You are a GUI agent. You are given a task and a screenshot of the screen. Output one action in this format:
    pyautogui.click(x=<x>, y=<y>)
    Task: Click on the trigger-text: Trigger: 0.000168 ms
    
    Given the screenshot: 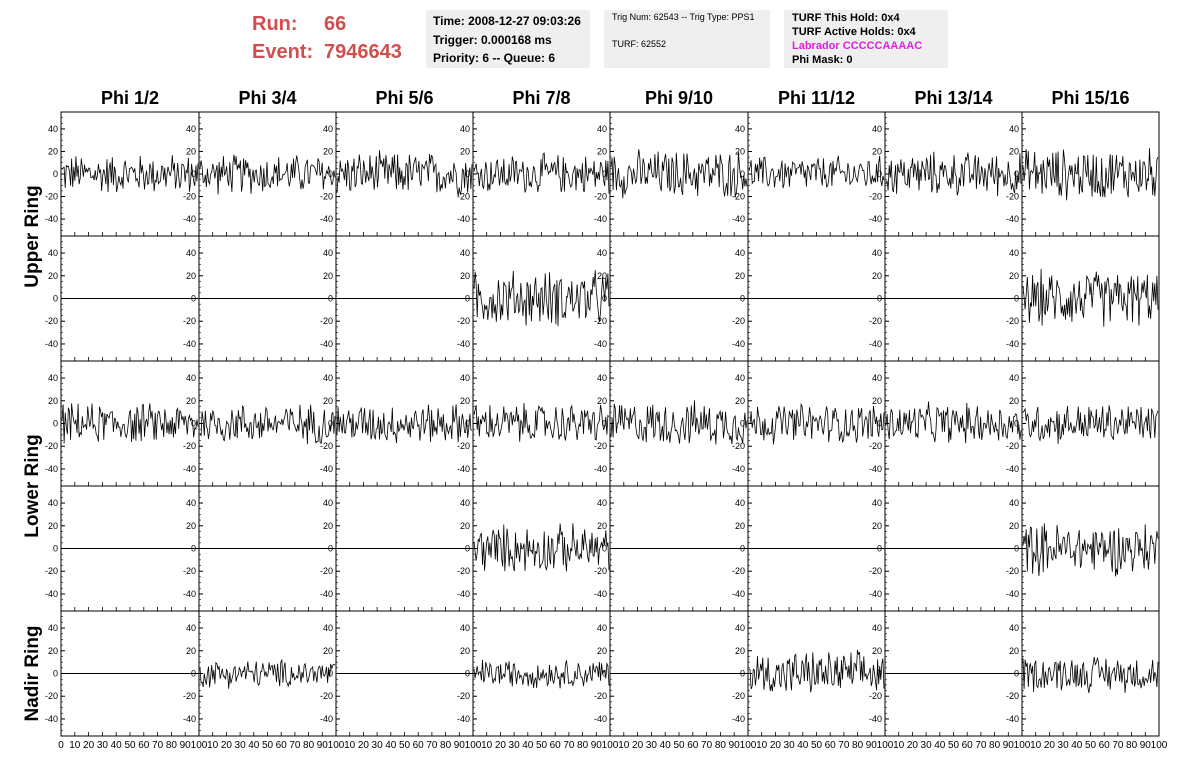 What is the action you would take?
    pyautogui.click(x=492, y=39)
    